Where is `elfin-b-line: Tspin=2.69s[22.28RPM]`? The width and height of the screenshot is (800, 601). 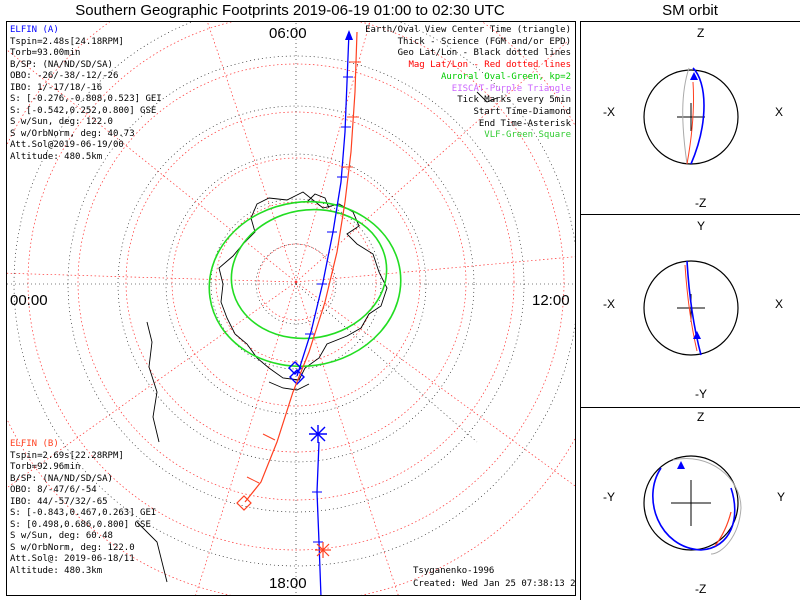 elfin-b-line: Tspin=2.69s[22.28RPM] is located at coordinates (67, 455).